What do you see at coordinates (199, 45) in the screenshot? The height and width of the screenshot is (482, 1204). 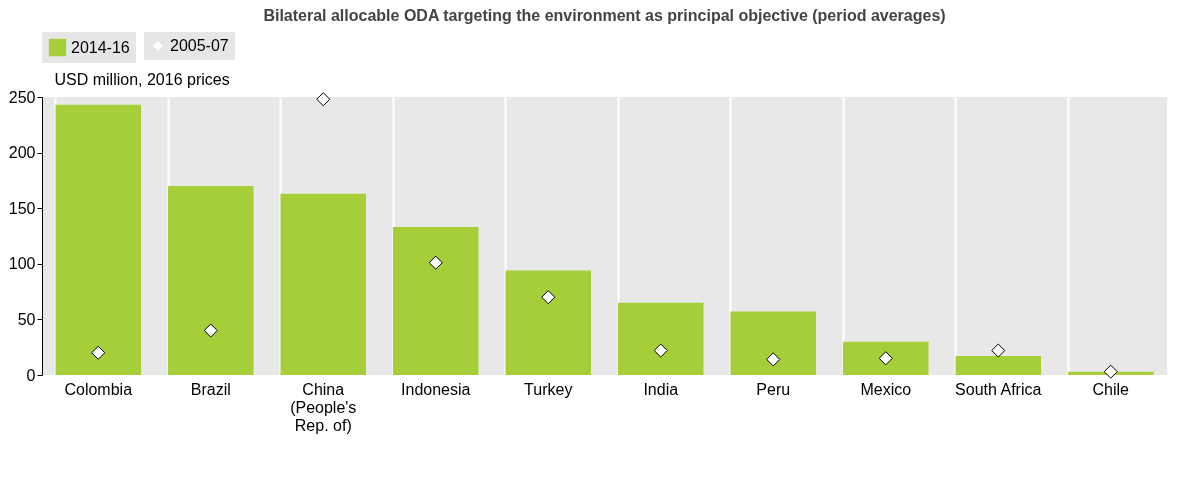 I see `legend-label: 2005-07` at bounding box center [199, 45].